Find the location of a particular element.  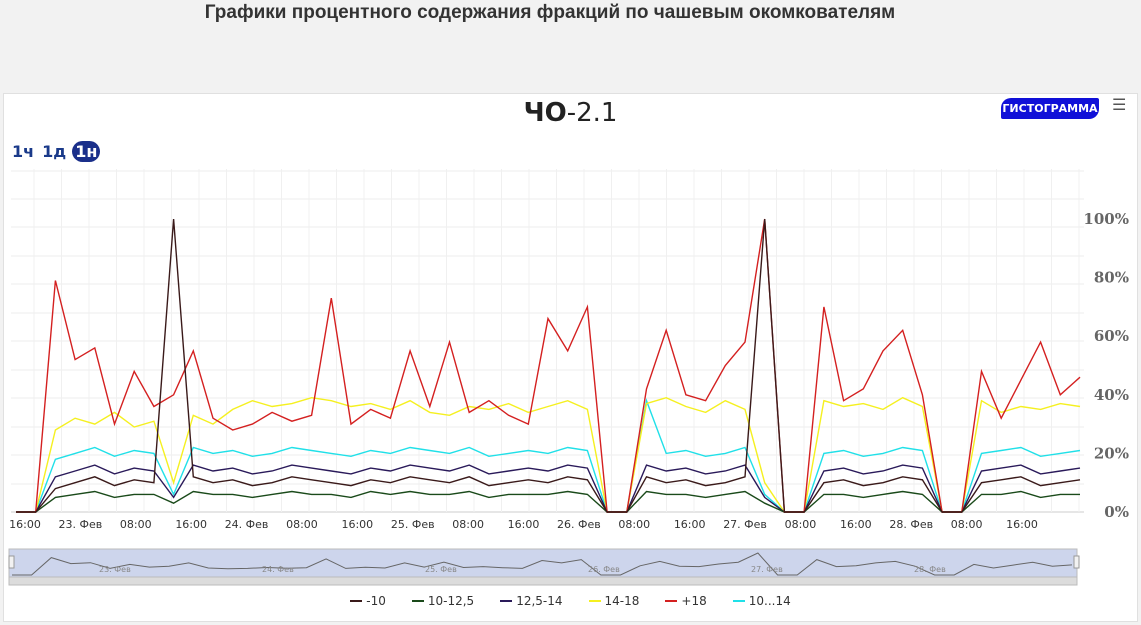

legend: -10 10-12,5 12,5-14 14-18 +18 10...14 is located at coordinates (570, 601).